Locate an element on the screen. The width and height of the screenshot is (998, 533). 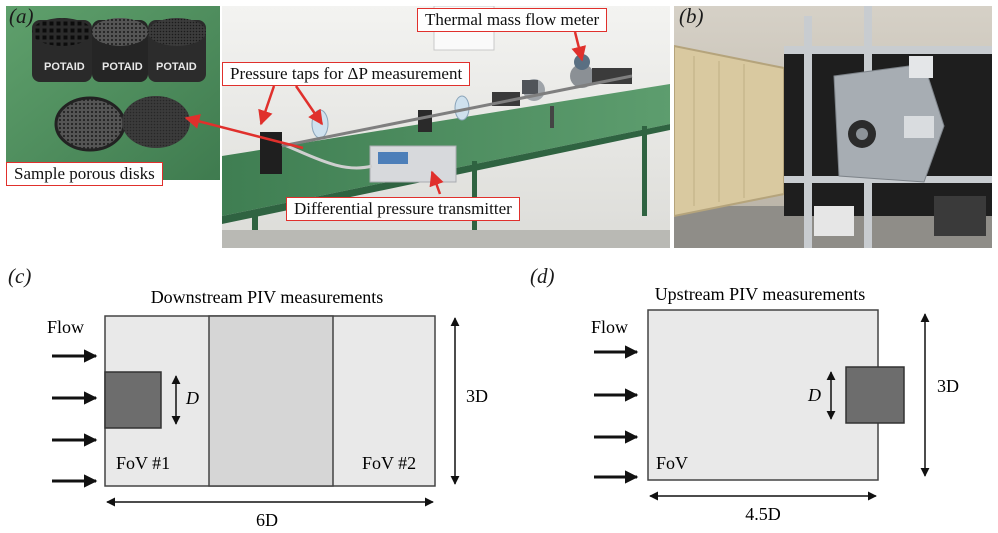
callout-porous-disks: Sample porous disks is located at coordinates (84, 174).